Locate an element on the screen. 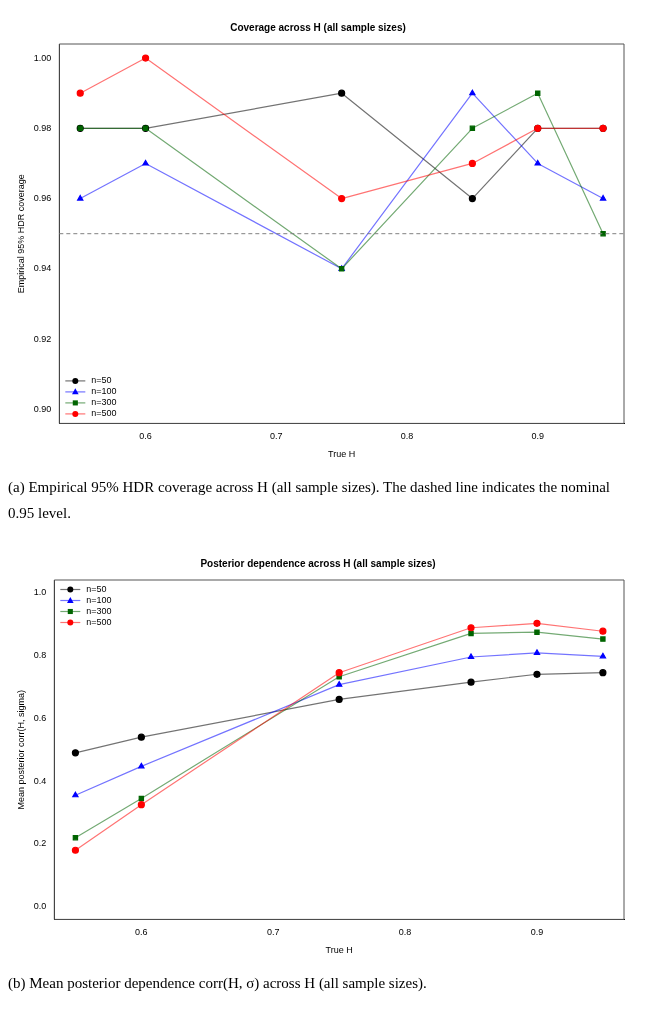  y-tick-label: 0.4 is located at coordinates (40, 780).